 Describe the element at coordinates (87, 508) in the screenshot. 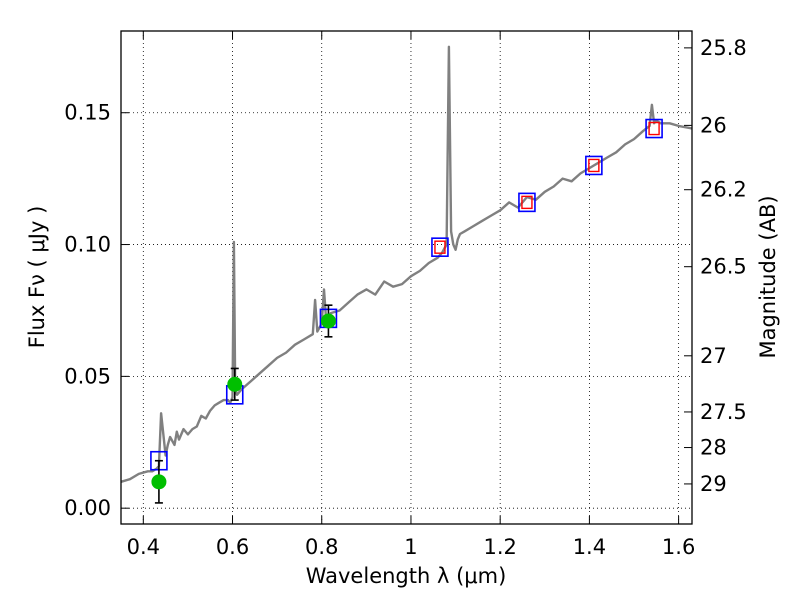

I see `y-tick-label: 0.00` at that location.